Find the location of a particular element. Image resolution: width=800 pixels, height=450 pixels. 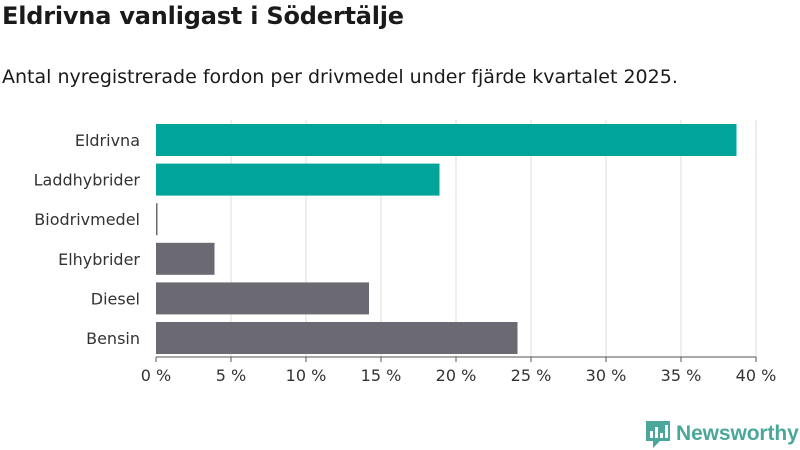

x-tick-label: 30 % is located at coordinates (606, 375).